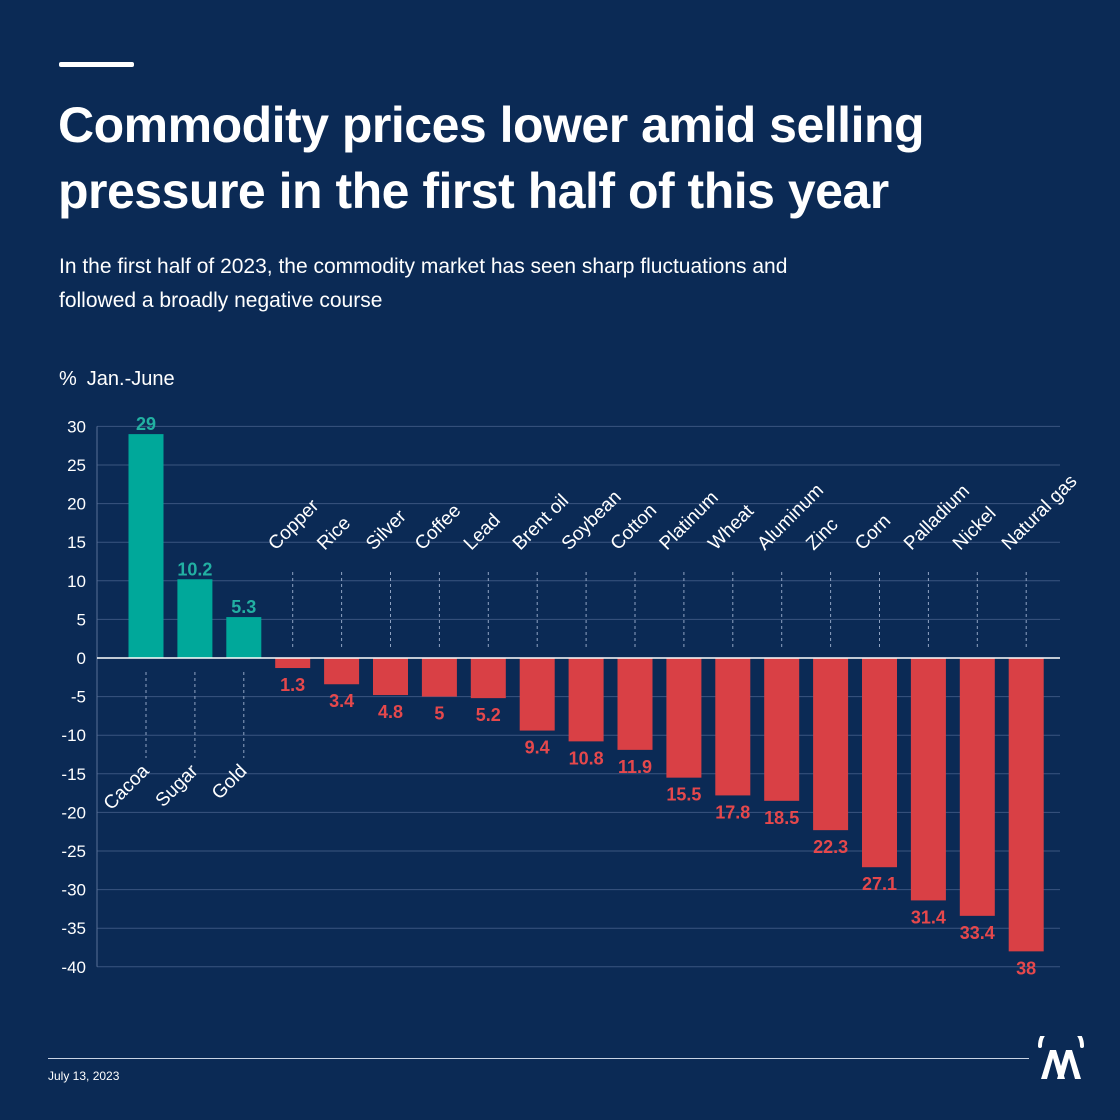 The image size is (1120, 1120). I want to click on category-label: Gold, so click(229, 782).